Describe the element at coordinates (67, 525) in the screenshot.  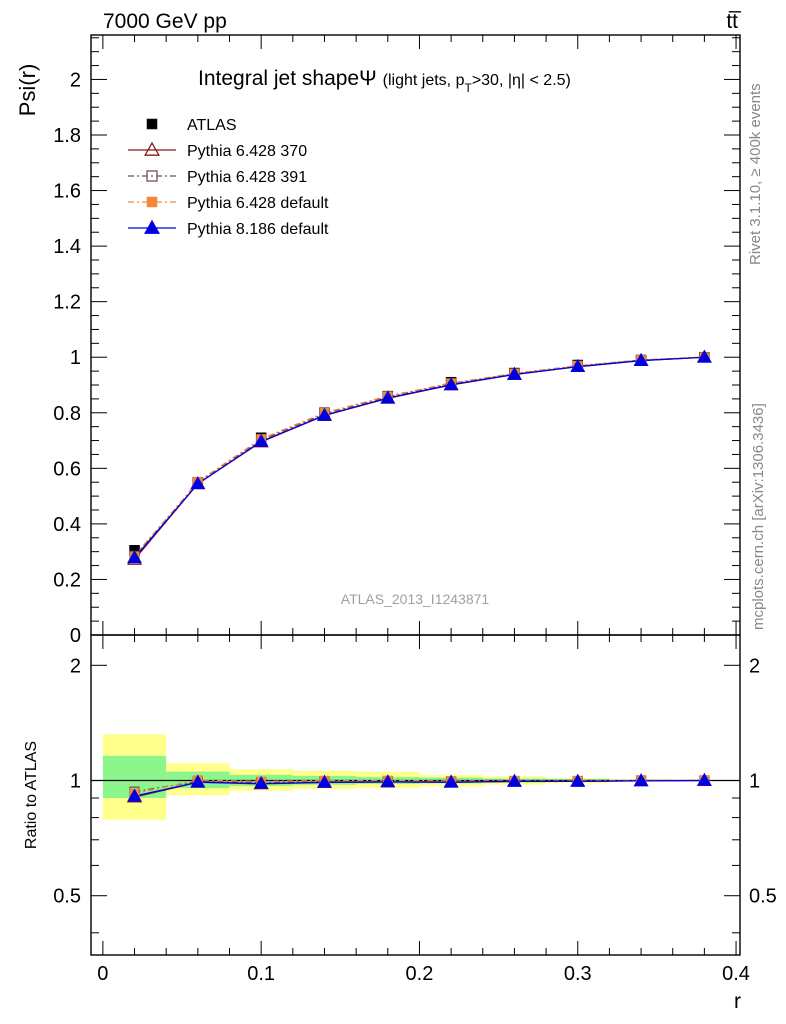
I see `y-tick-label: 0.4` at that location.